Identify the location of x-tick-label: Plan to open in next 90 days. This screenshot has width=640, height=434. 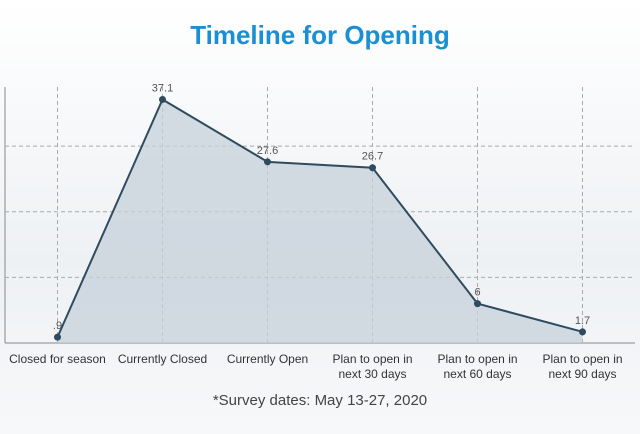
(582, 366).